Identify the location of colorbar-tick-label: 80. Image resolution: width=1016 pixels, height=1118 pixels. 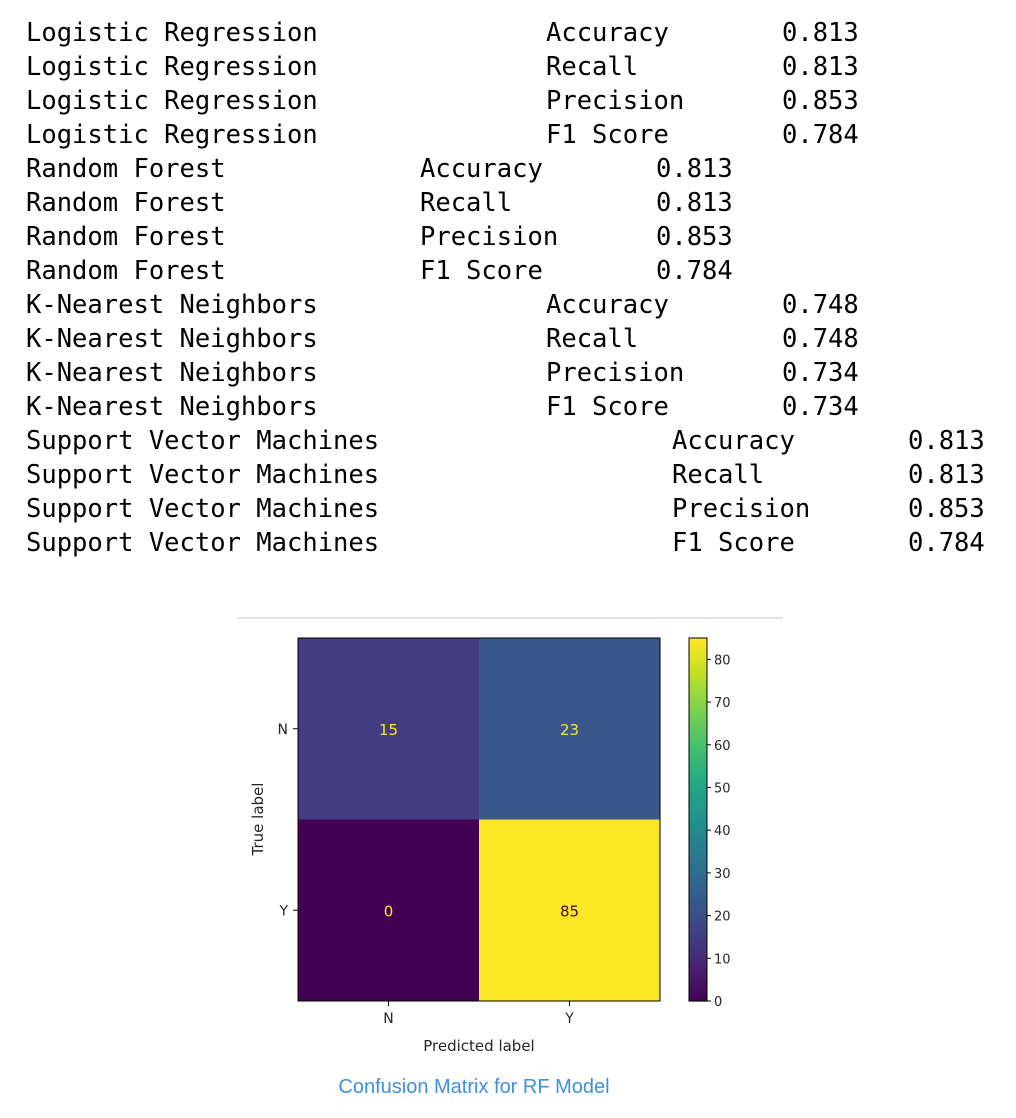
(722, 660).